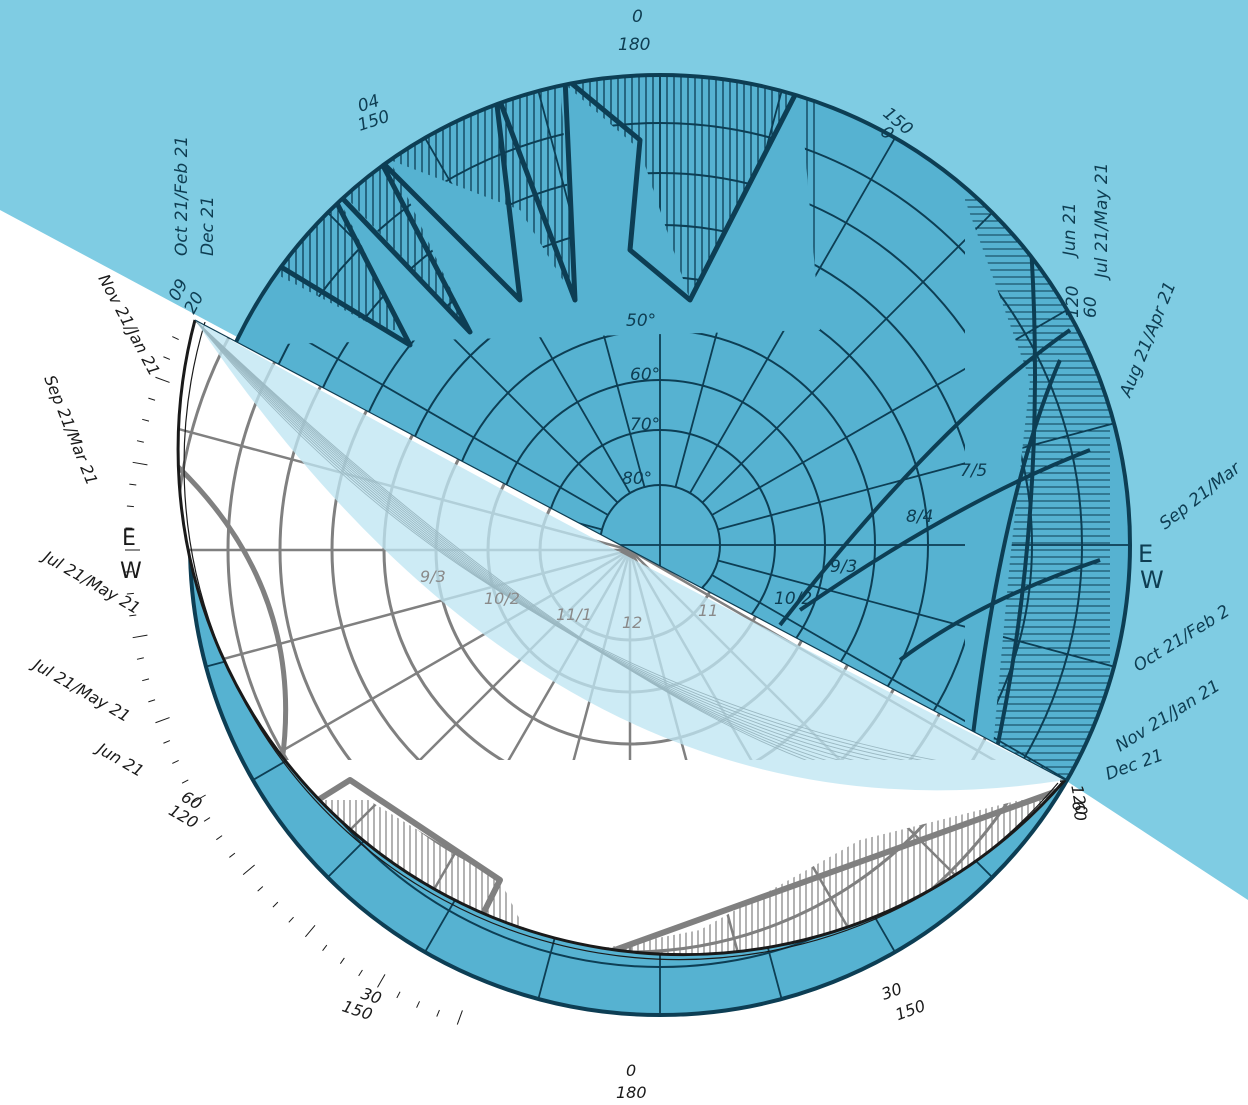 This screenshot has height=1105, width=1248. I want to click on date-label-dec-left: Dec 21, so click(208, 226).